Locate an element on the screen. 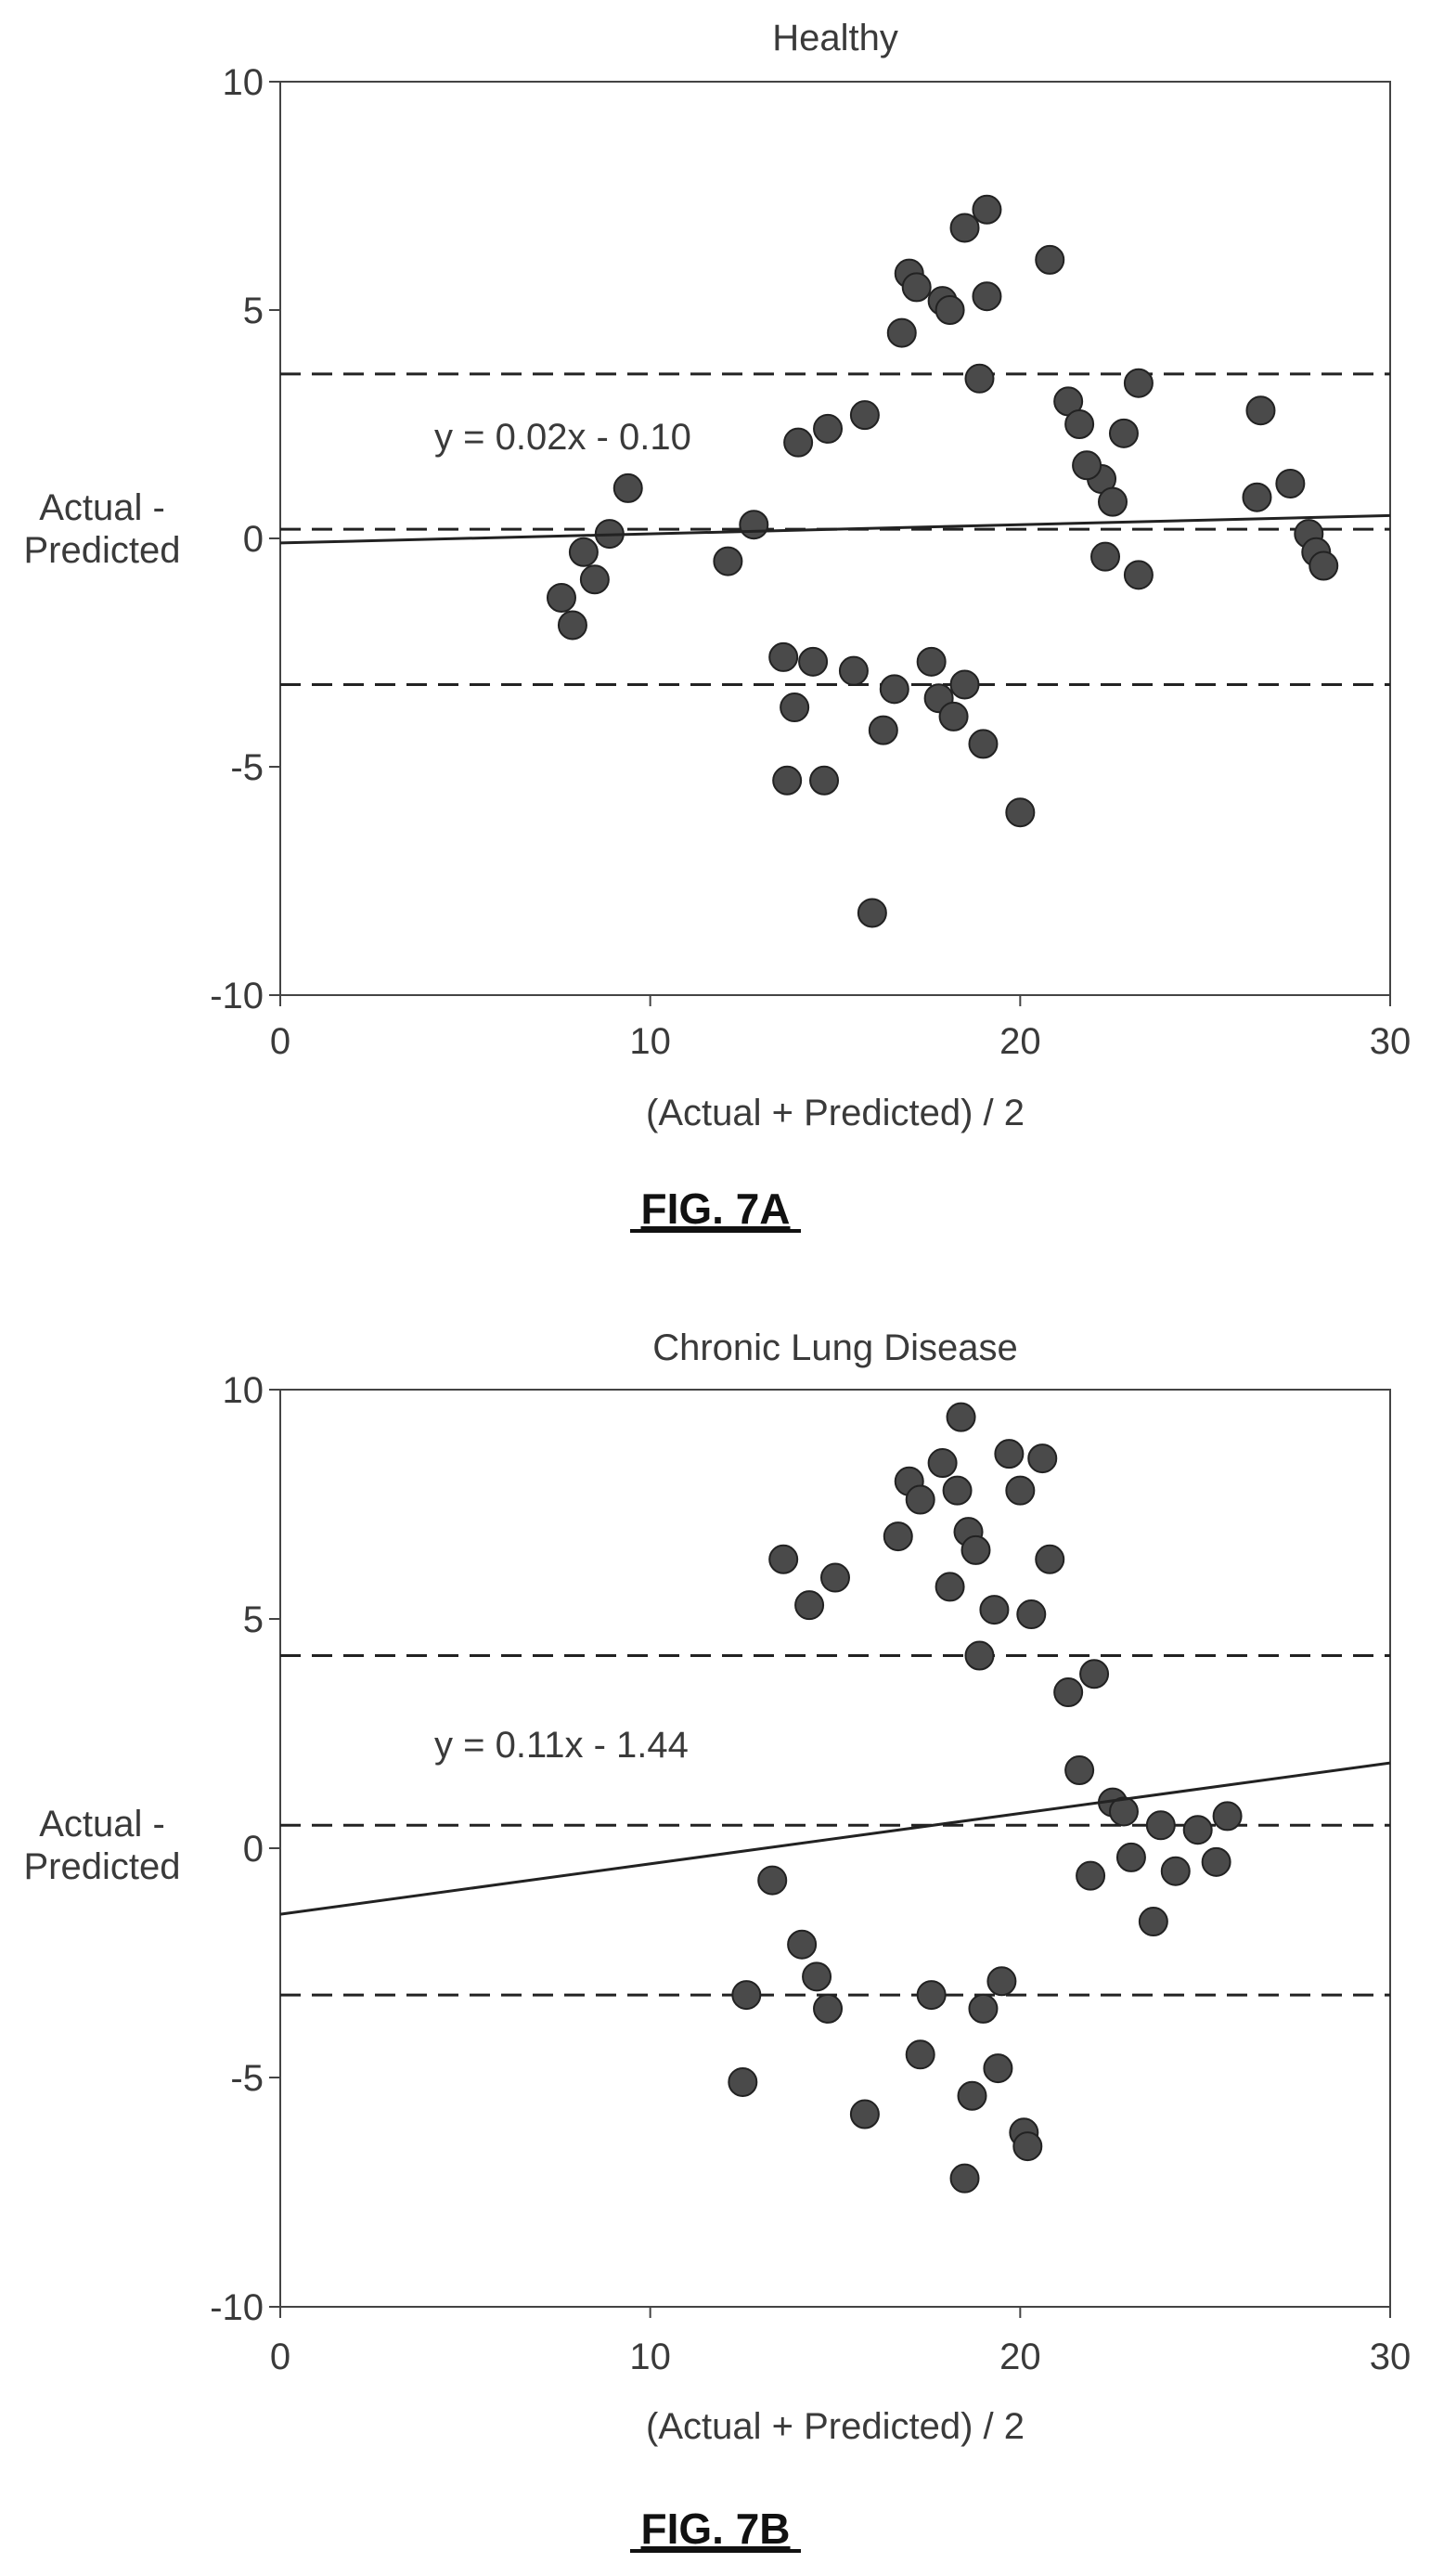  chart-title: Healthy is located at coordinates (835, 38).